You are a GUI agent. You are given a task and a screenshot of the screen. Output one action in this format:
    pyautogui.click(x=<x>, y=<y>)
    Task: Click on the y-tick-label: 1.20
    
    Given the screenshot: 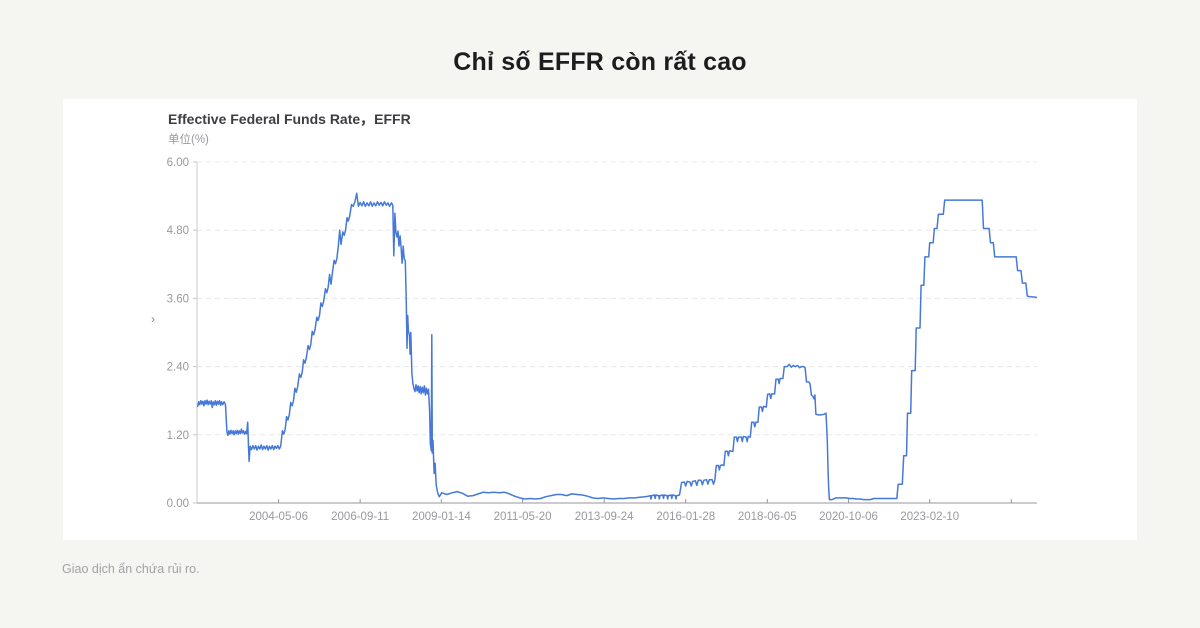 What is the action you would take?
    pyautogui.click(x=178, y=436)
    